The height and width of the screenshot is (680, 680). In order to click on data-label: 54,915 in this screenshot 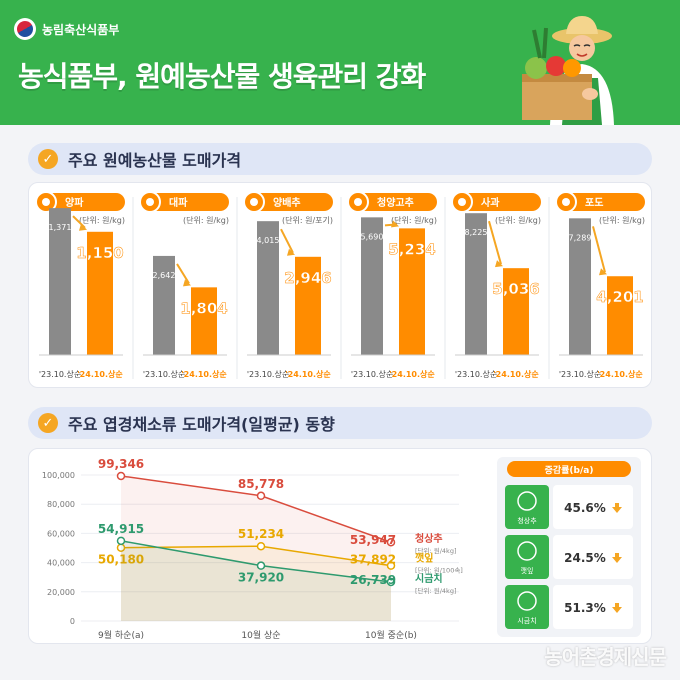, I will do `click(121, 529)`.